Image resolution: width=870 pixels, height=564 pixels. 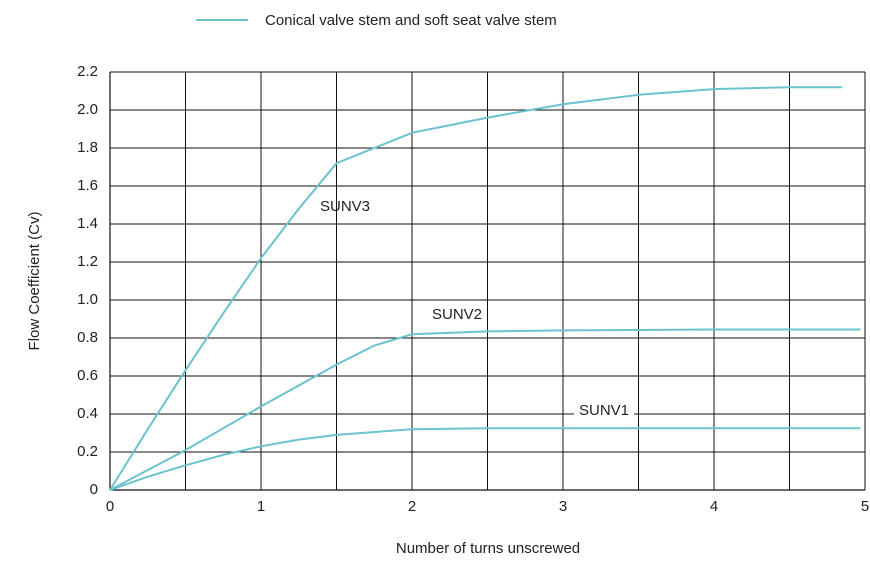 What do you see at coordinates (261, 506) in the screenshot?
I see `x-tick-label: 1` at bounding box center [261, 506].